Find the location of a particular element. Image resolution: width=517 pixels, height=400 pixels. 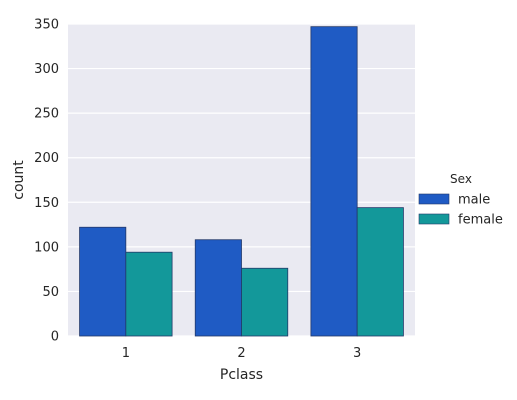

x-tick-label: 1 is located at coordinates (126, 353).